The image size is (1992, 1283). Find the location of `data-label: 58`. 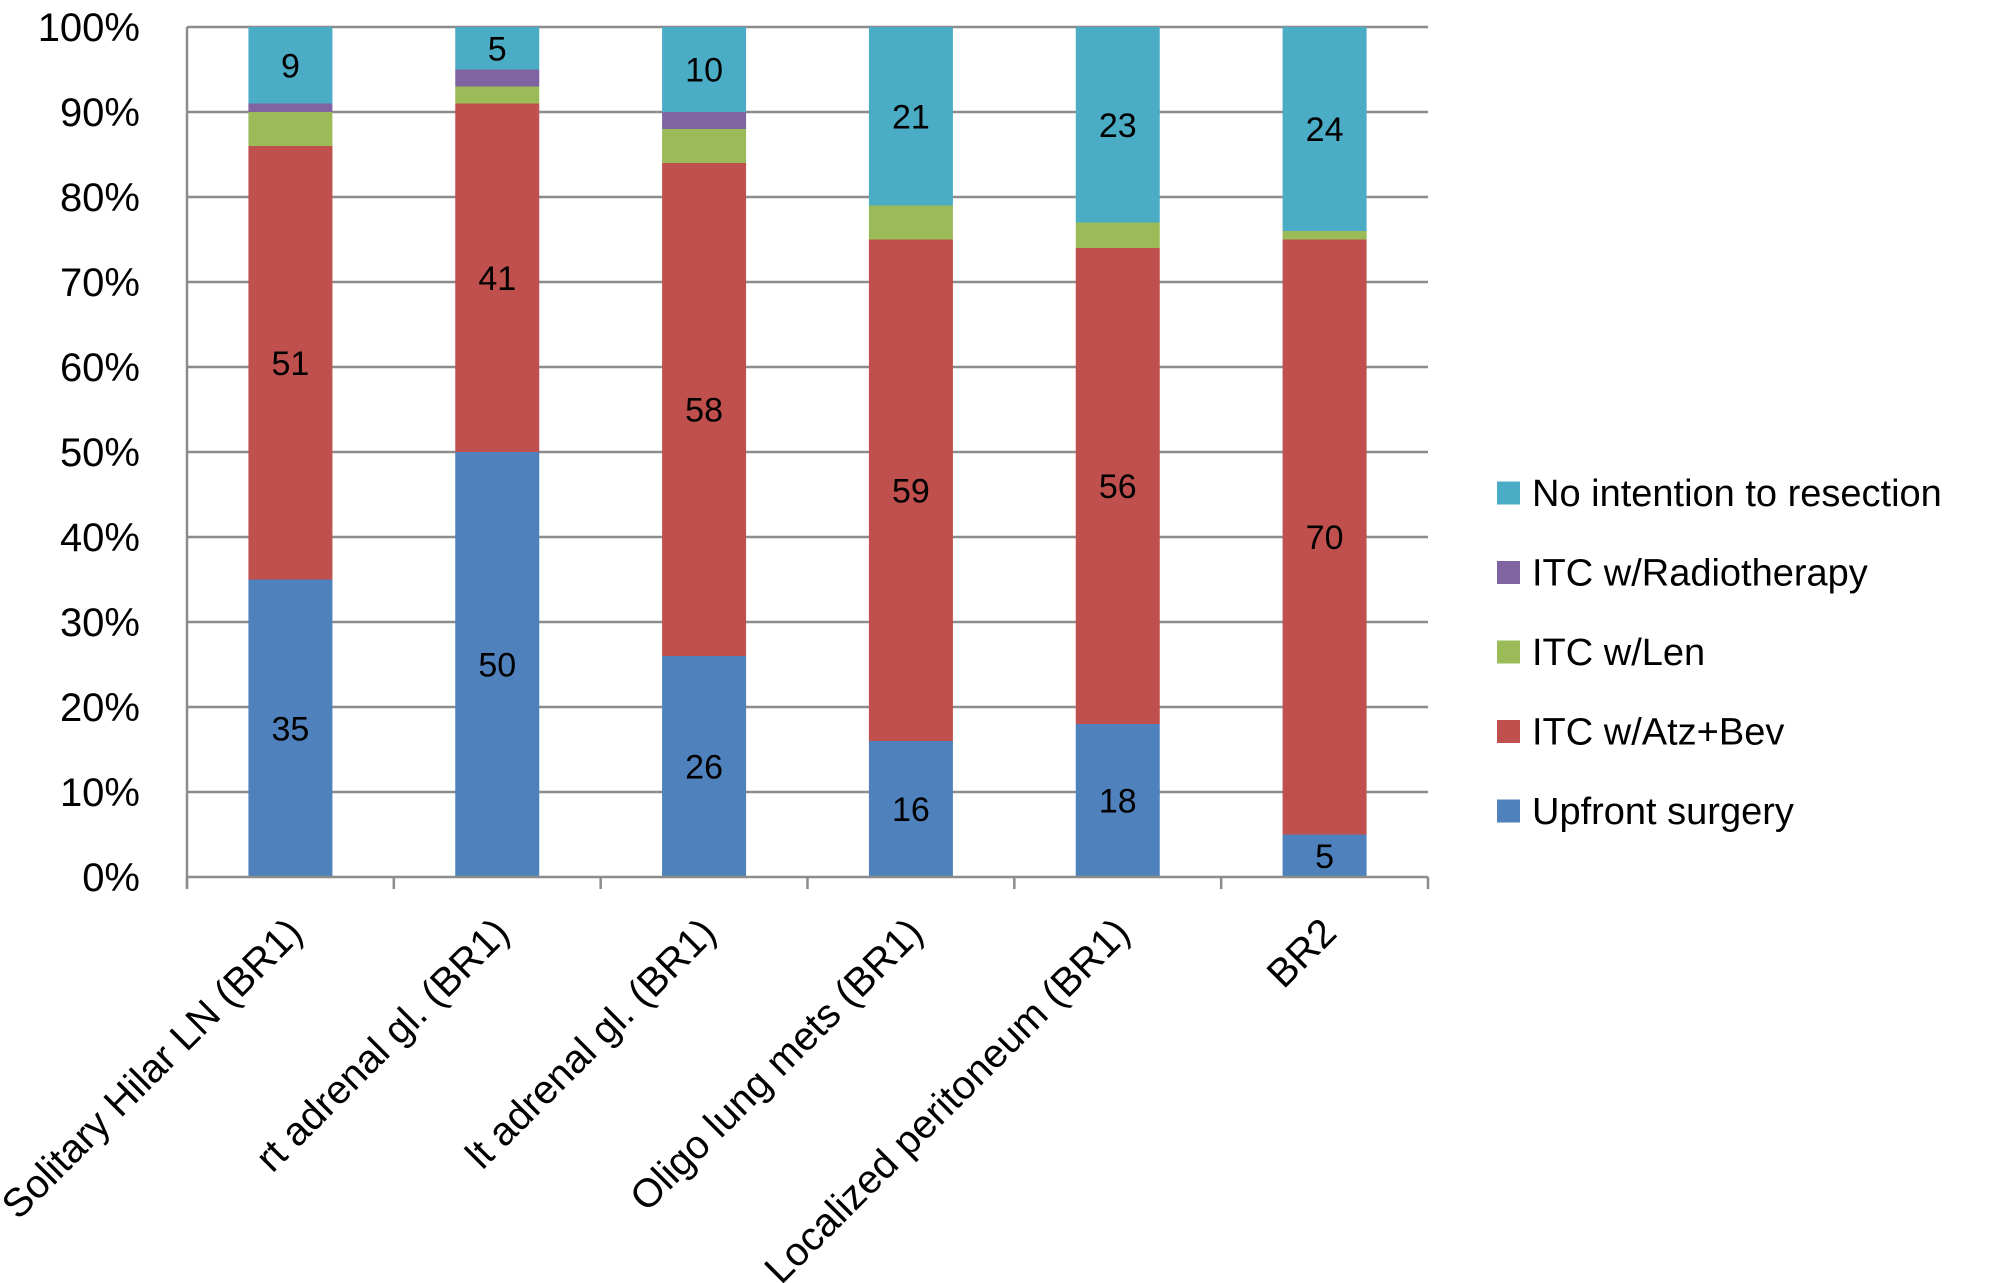

data-label: 58 is located at coordinates (704, 411).